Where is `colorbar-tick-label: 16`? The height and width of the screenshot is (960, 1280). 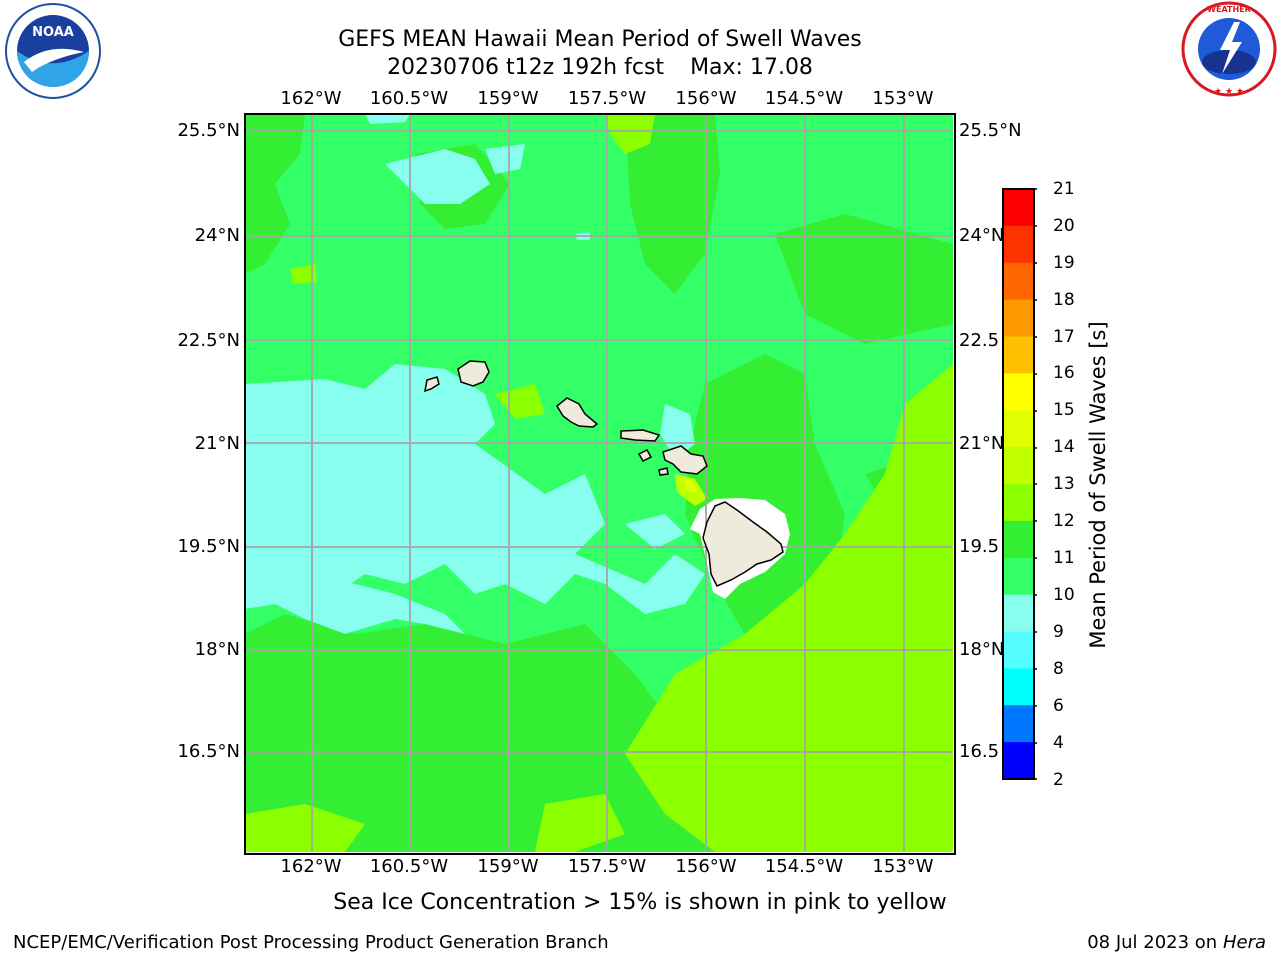
colorbar-tick-label: 16 is located at coordinates (1064, 373).